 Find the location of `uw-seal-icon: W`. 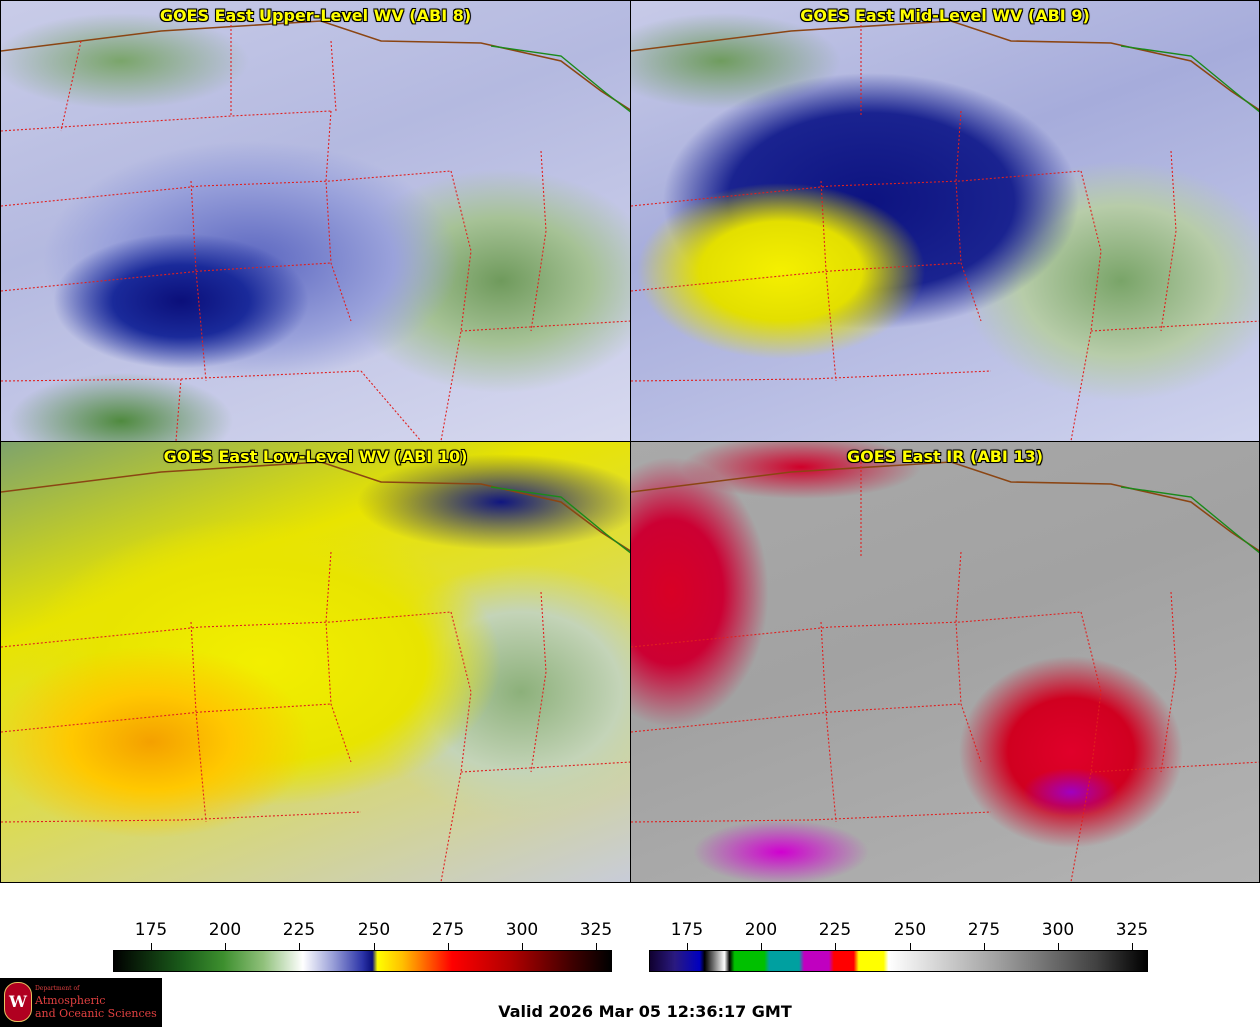

uw-seal-icon: W is located at coordinates (18, 1002).